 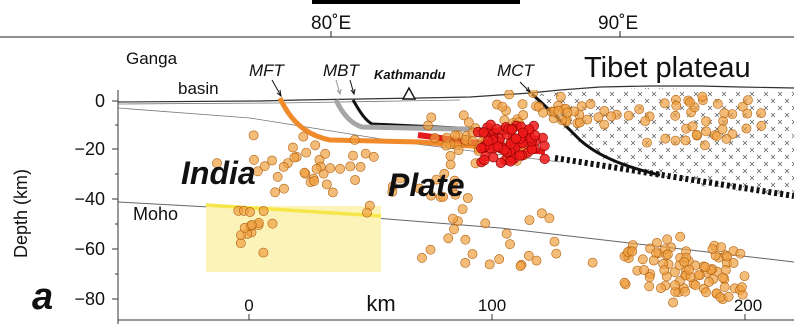 I want to click on x-tick-100: 100, so click(x=492, y=305).